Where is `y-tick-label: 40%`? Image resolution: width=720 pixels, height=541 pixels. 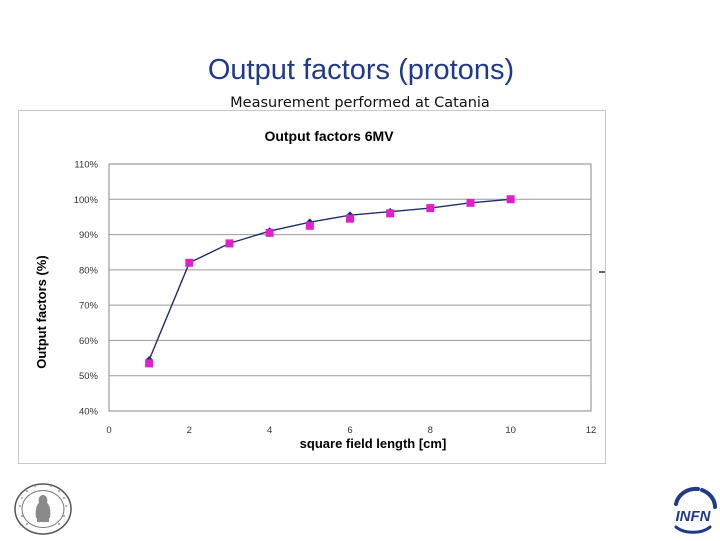
y-tick-label: 40% is located at coordinates (89, 412).